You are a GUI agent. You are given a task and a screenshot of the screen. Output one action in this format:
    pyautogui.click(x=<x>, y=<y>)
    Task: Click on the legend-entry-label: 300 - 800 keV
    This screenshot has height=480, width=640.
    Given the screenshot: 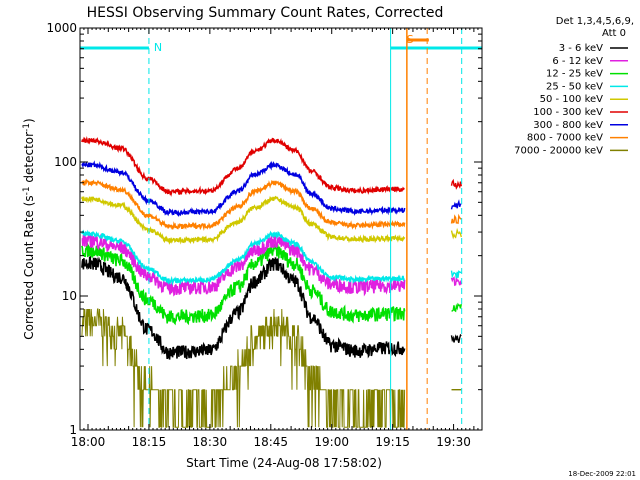 What is the action you would take?
    pyautogui.click(x=568, y=125)
    